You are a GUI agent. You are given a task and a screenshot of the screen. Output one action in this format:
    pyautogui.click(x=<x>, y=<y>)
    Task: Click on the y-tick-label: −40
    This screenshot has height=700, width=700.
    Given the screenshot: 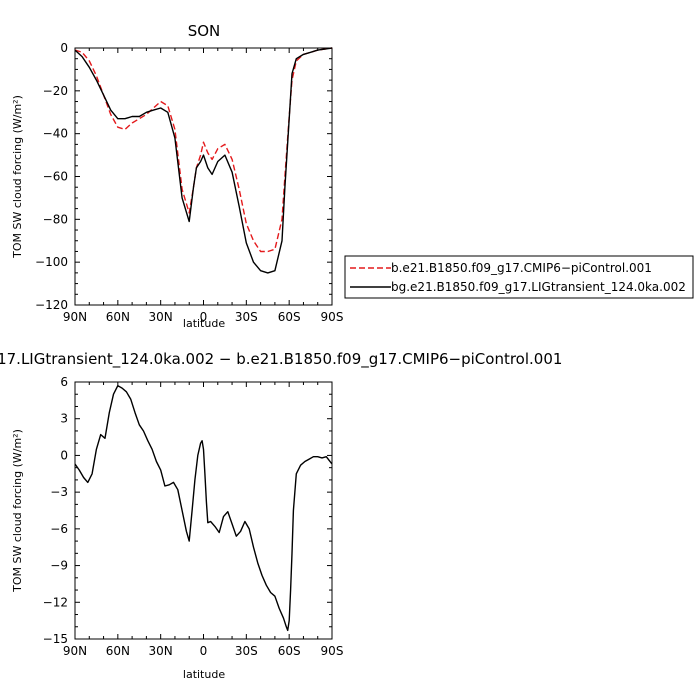 What is the action you would take?
    pyautogui.click(x=55, y=134)
    